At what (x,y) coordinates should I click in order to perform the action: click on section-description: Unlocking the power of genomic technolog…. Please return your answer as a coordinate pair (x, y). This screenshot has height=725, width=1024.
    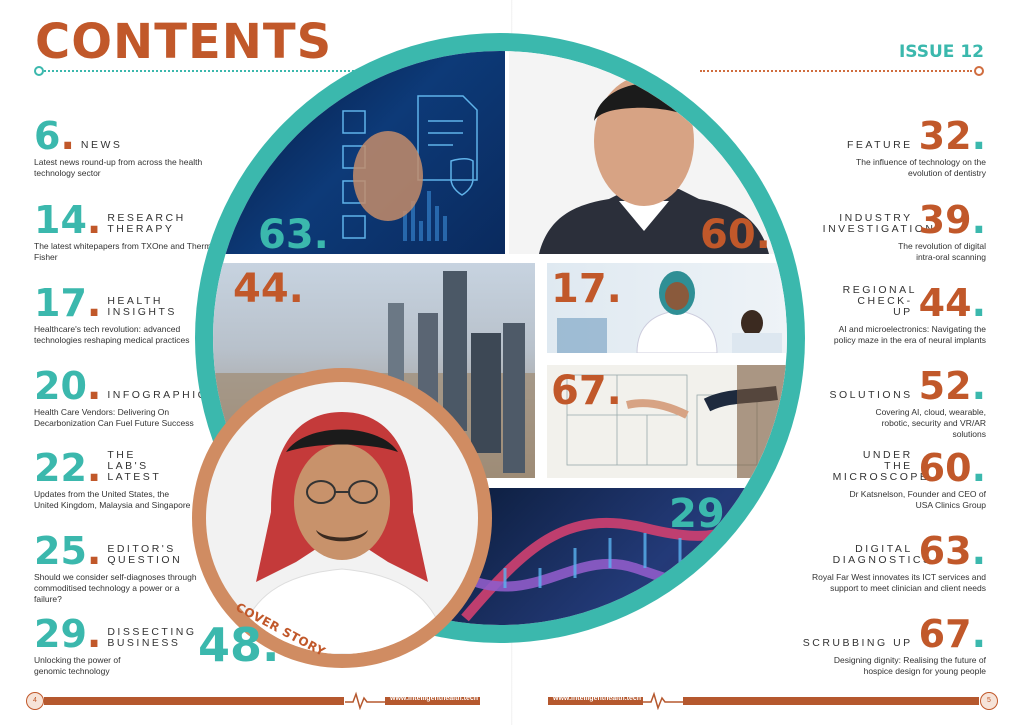
    Looking at the image, I should click on (77, 665).